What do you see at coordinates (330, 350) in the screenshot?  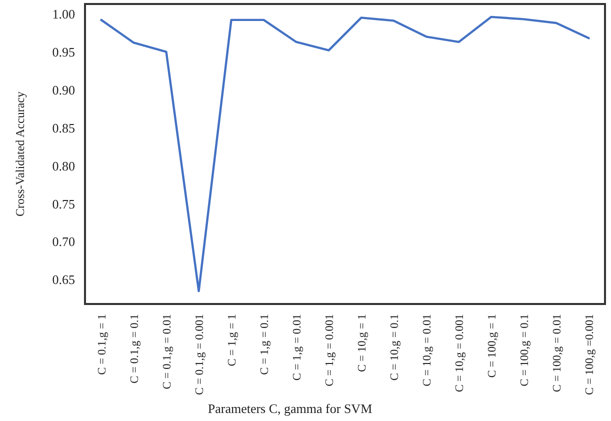 I see `x-tick-label: C = 1,g = 0.001` at bounding box center [330, 350].